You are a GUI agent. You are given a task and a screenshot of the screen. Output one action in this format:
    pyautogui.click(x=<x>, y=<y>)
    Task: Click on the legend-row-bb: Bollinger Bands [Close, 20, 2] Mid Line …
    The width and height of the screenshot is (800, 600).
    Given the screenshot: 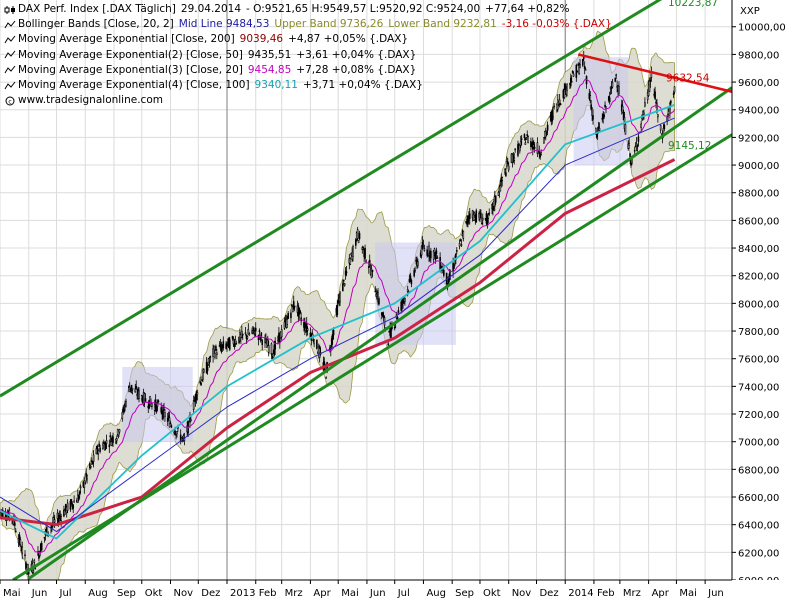 What is the action you would take?
    pyautogui.click(x=310, y=24)
    